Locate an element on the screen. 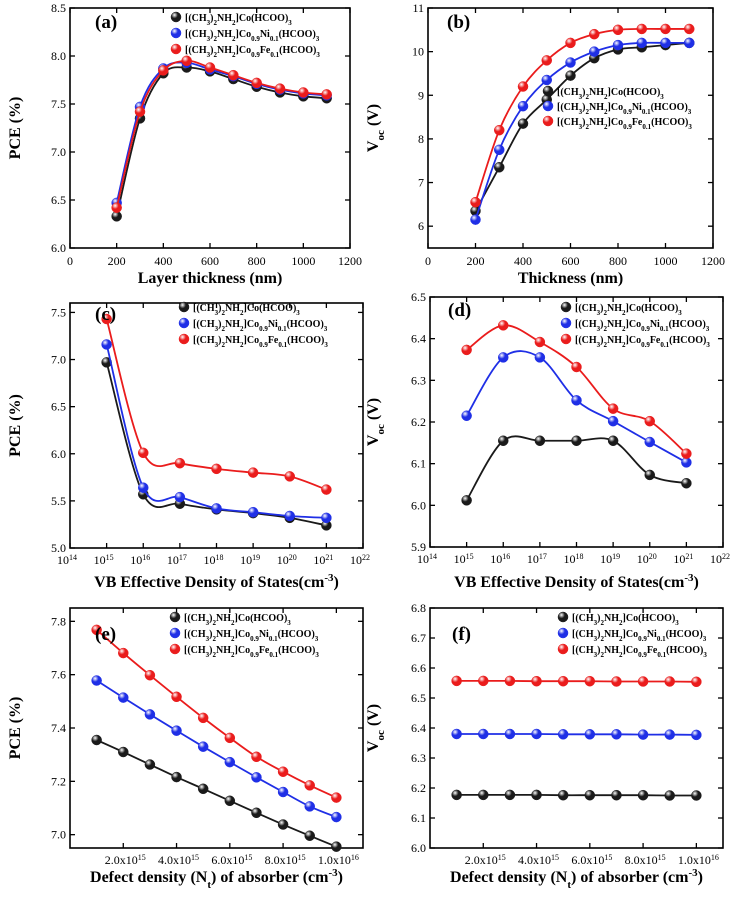  x-tick-label: 1014 is located at coordinates (67, 560).